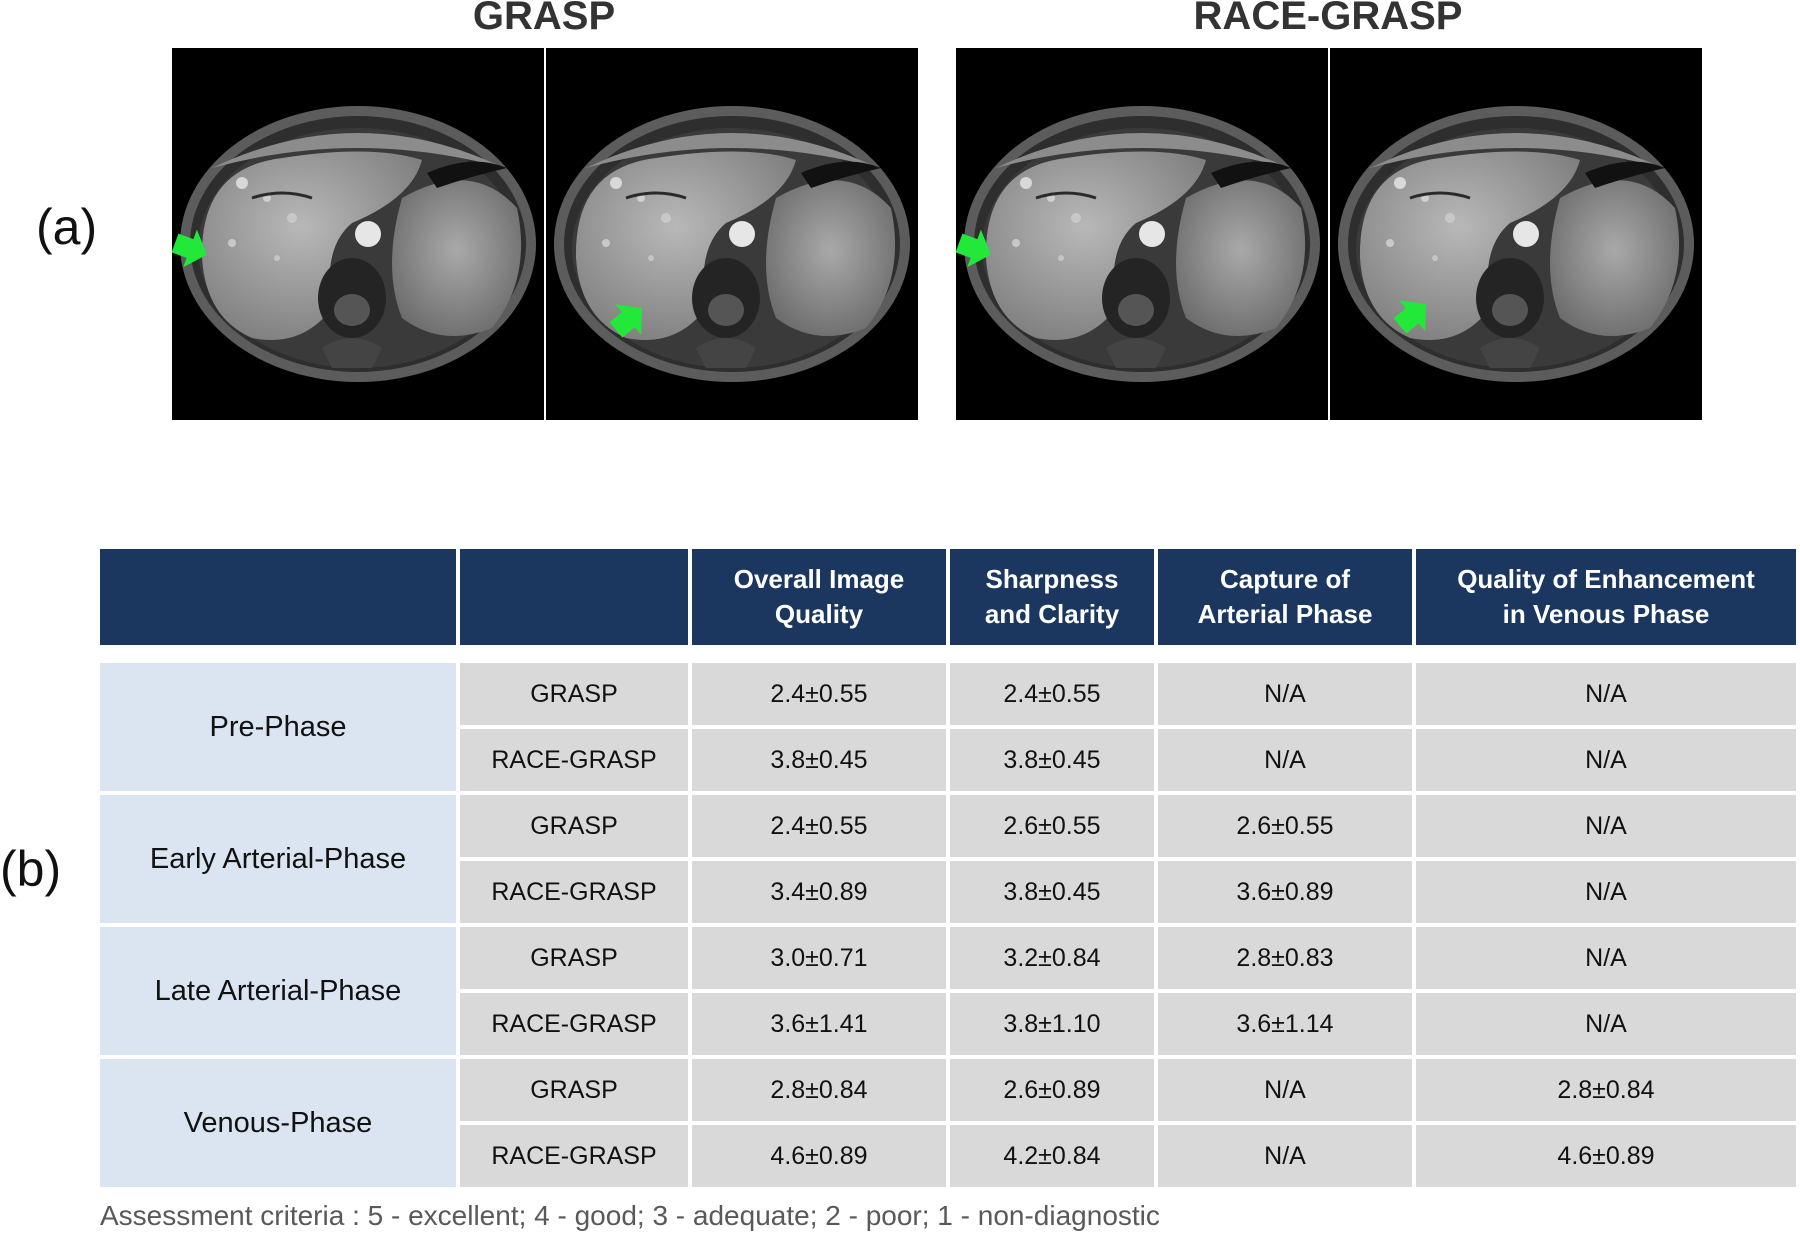  I want to click on header-quality-of-enhancement: Quality of Enhancement in Venous Phase, so click(1606, 597).